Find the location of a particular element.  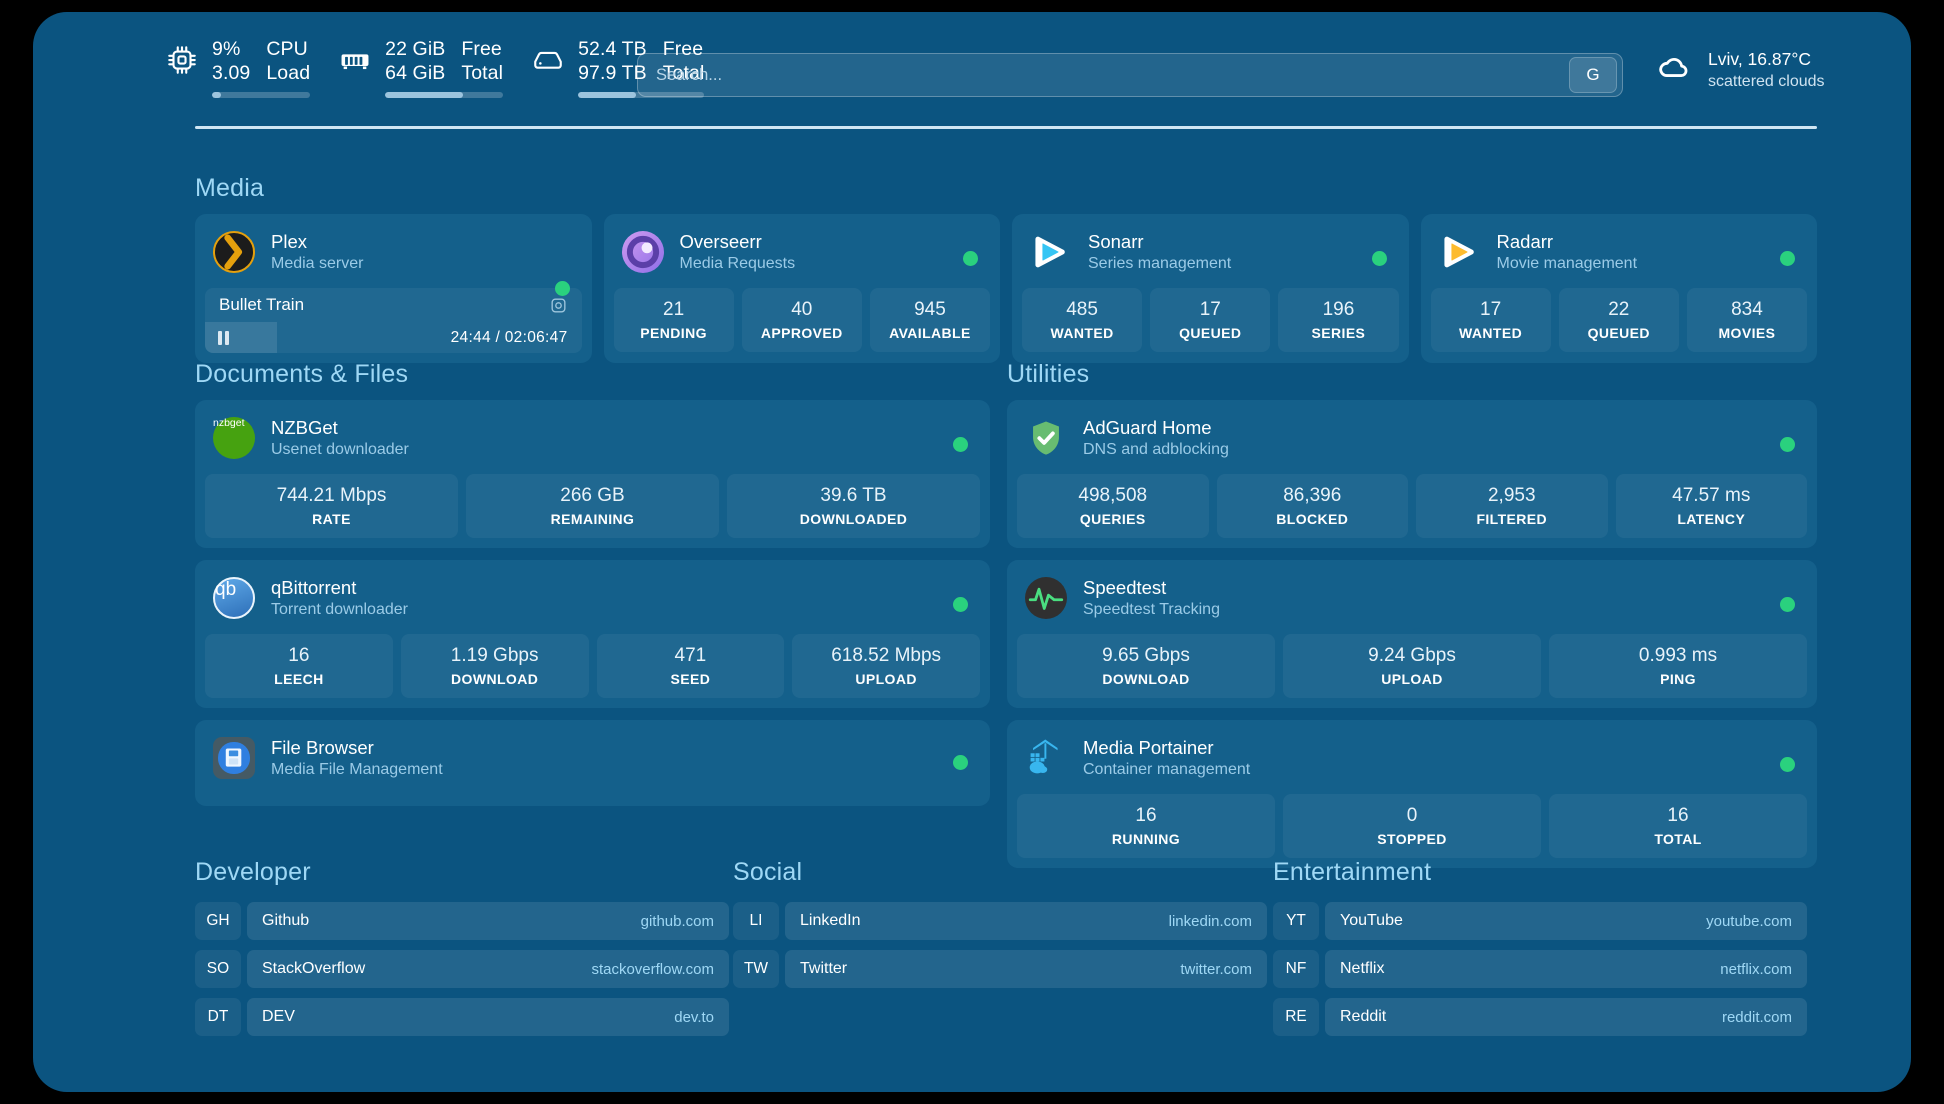

bookmark-row: RE Reddit reddit.com is located at coordinates (1540, 1017).